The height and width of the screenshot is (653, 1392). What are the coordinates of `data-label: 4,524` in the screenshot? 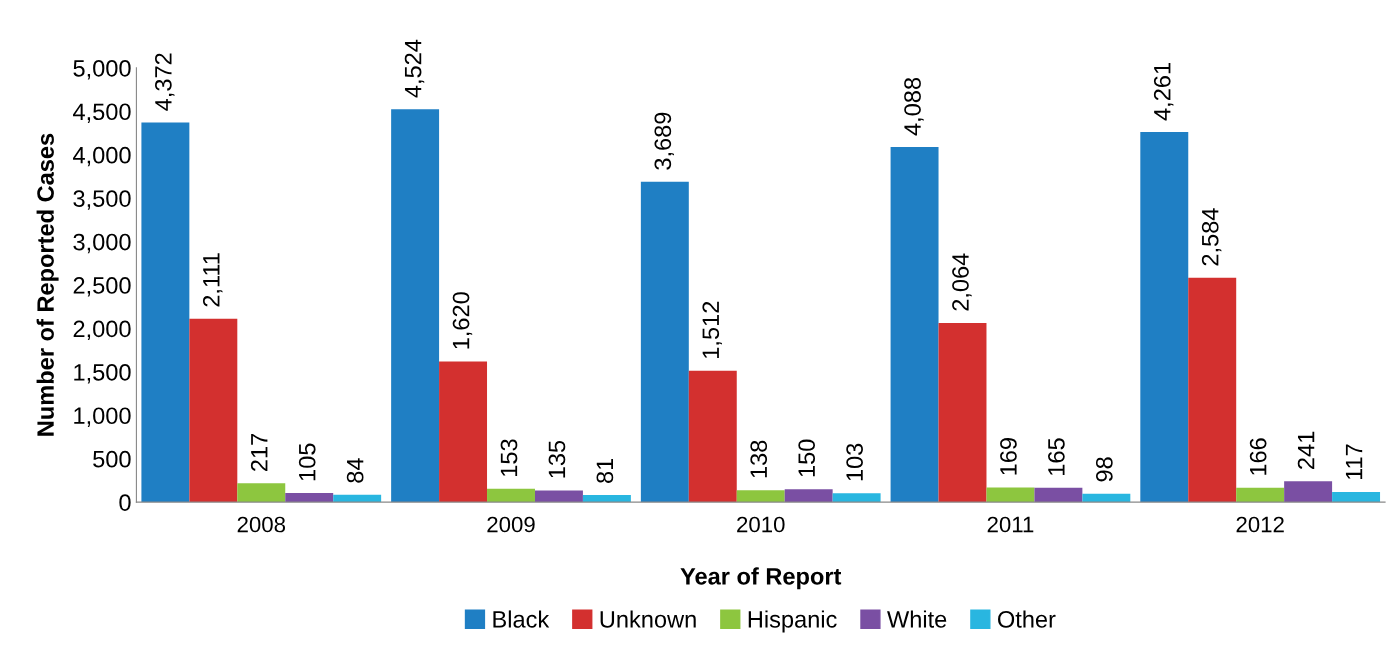 It's located at (414, 68).